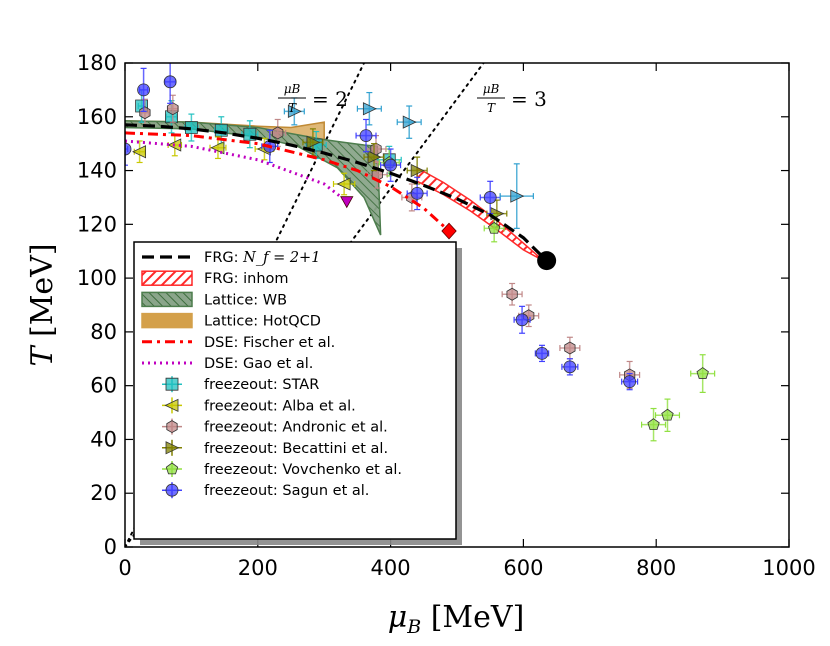 The image size is (830, 646). I want to click on x-tick-label: 400, so click(391, 568).